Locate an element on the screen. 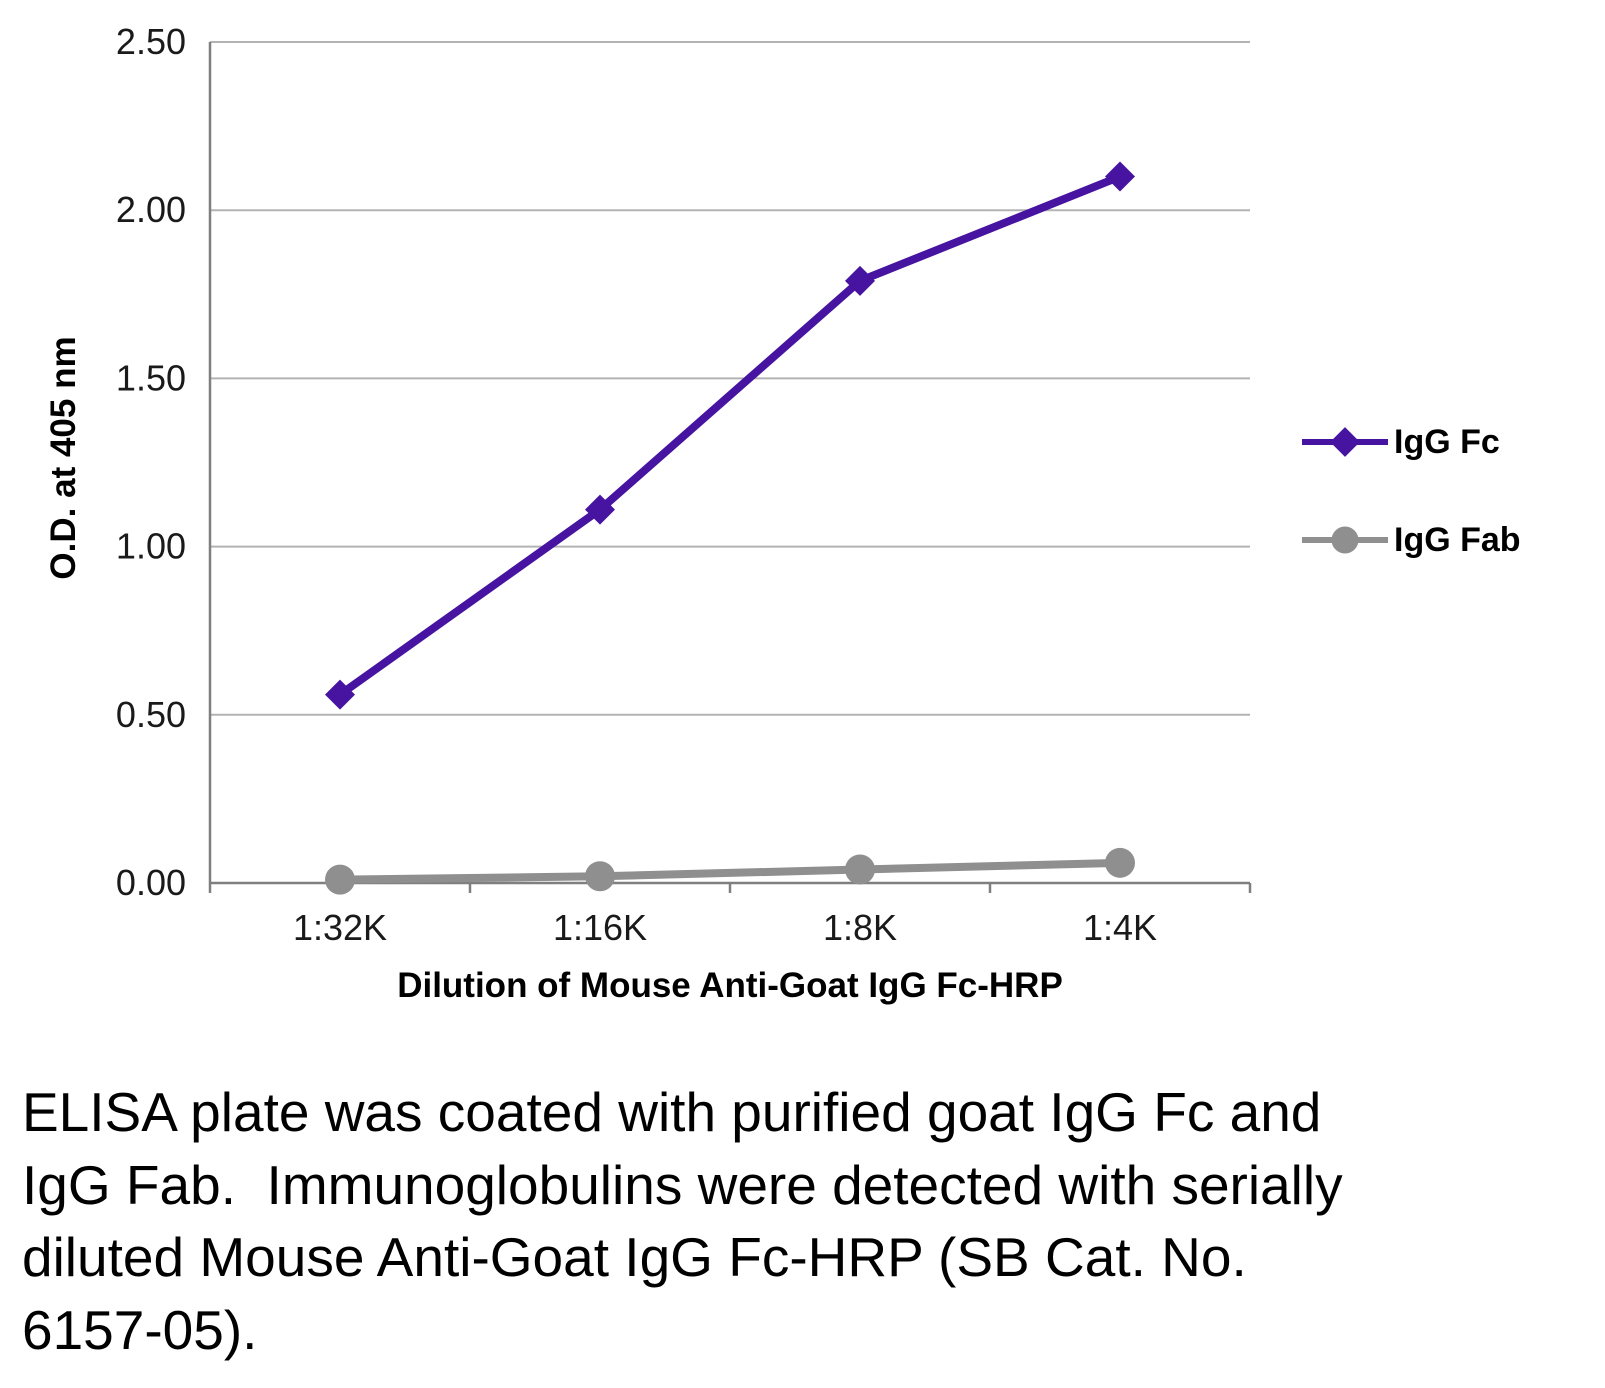 The image size is (1605, 1388). legend-item-igg-fc: IgG Fc is located at coordinates (1411, 442).